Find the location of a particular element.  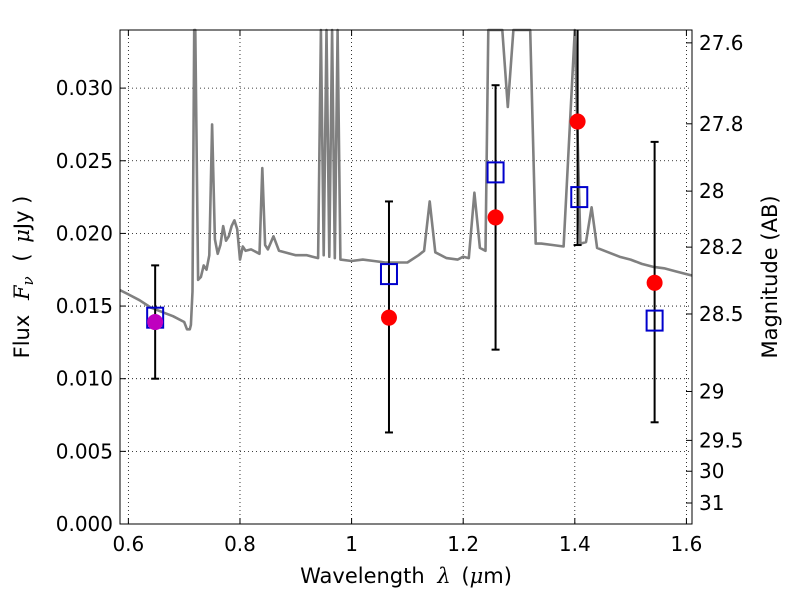

x-tick-label-1: 0.8 is located at coordinates (240, 544).